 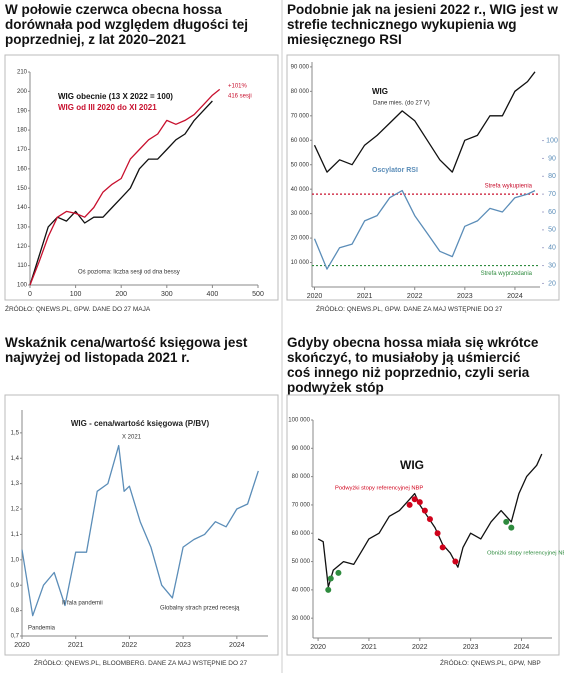 I want to click on y-tick-label: 210, so click(x=22, y=73).